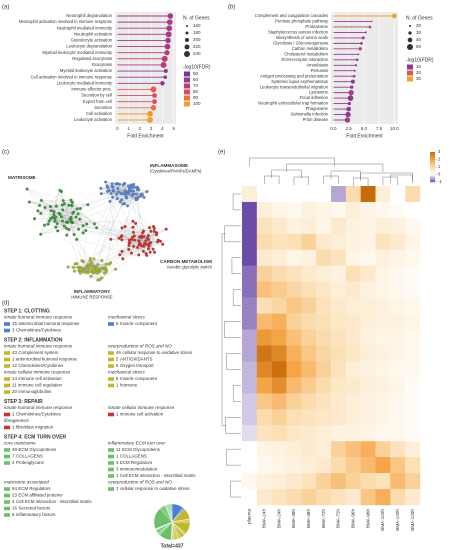 The width and height of the screenshot is (450, 550). I want to click on category-label: Secretion, so click(103, 107).